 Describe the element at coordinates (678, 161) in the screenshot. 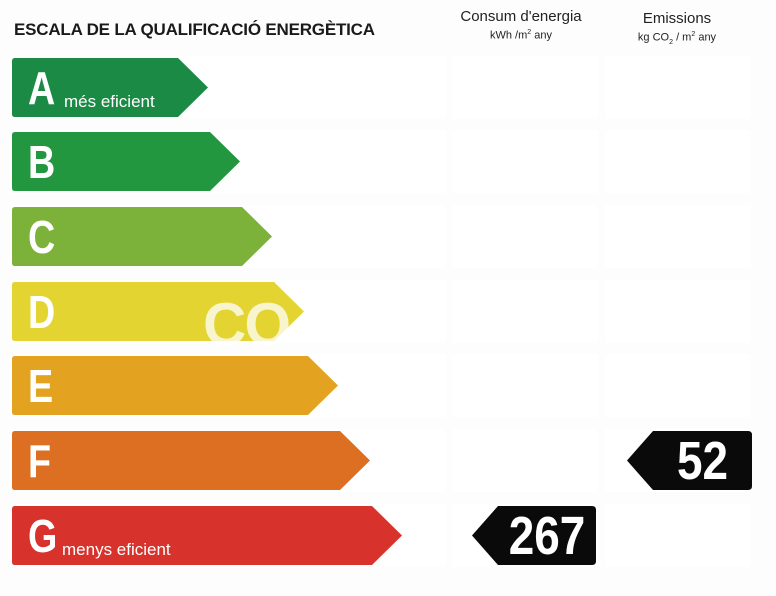

I see `emissions-cell-b` at that location.